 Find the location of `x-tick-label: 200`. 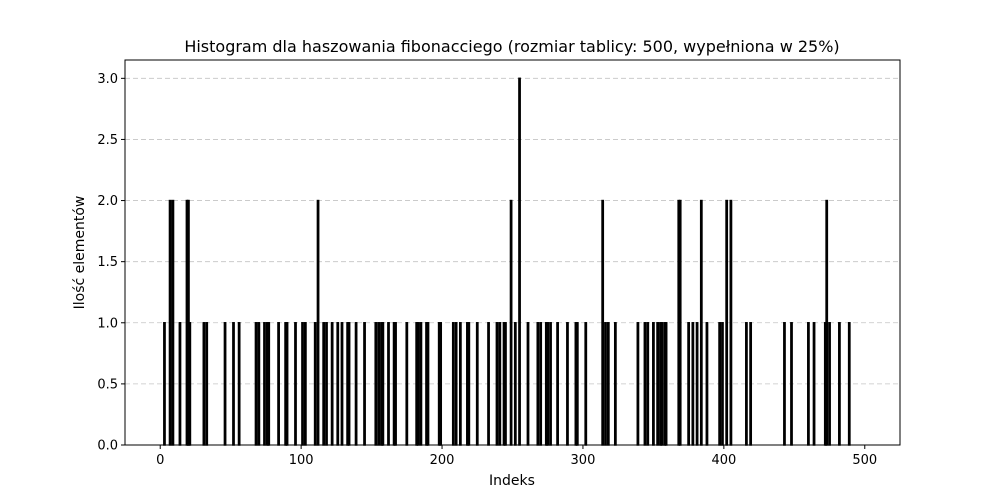

x-tick-label: 200 is located at coordinates (442, 460).